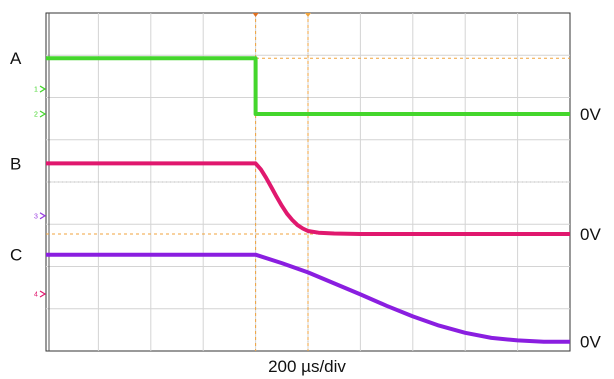  I want to click on channel-markers: 1 2 3 4, so click(40, 191).